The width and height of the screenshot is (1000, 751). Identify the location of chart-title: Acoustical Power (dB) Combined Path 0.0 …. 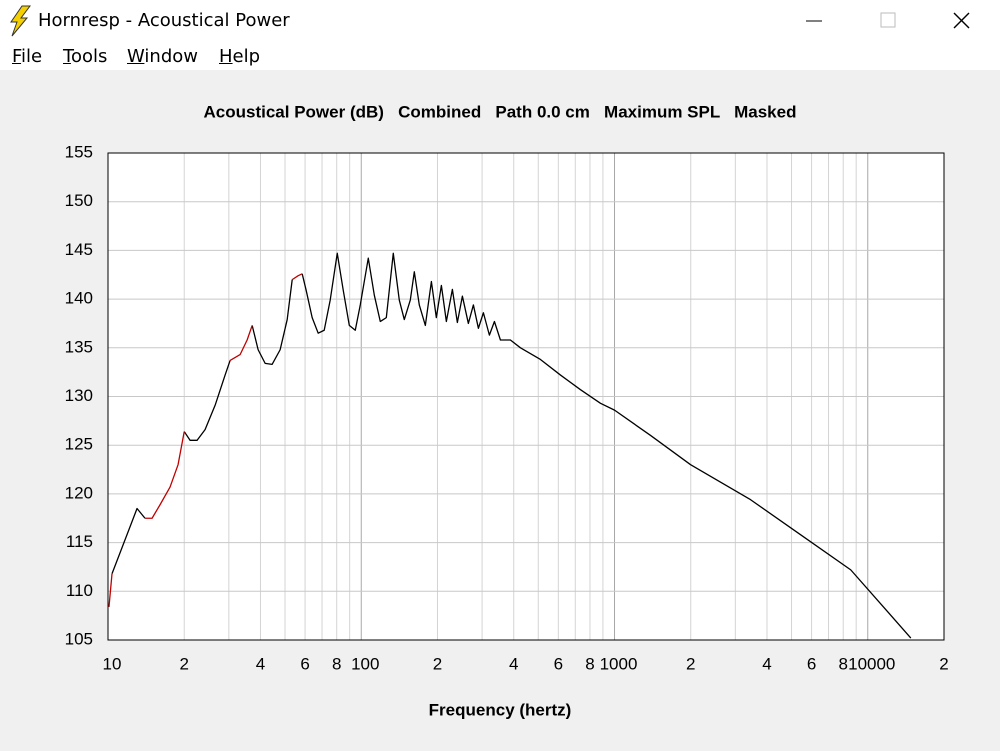
(500, 111).